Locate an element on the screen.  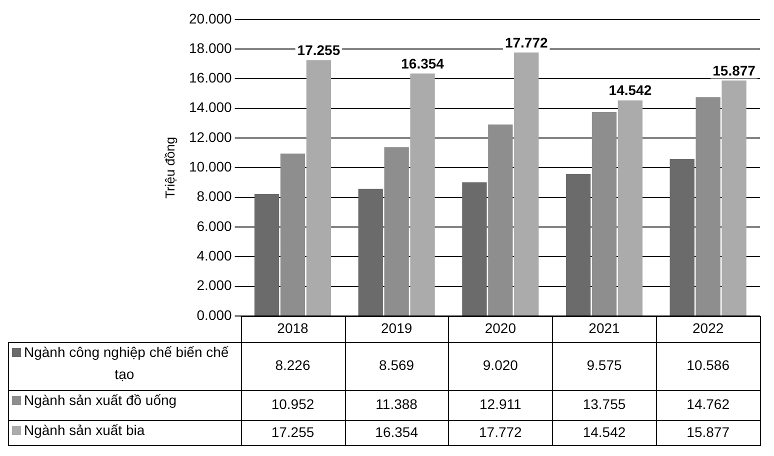
y-tick-label: 20.000 is located at coordinates (210, 18).